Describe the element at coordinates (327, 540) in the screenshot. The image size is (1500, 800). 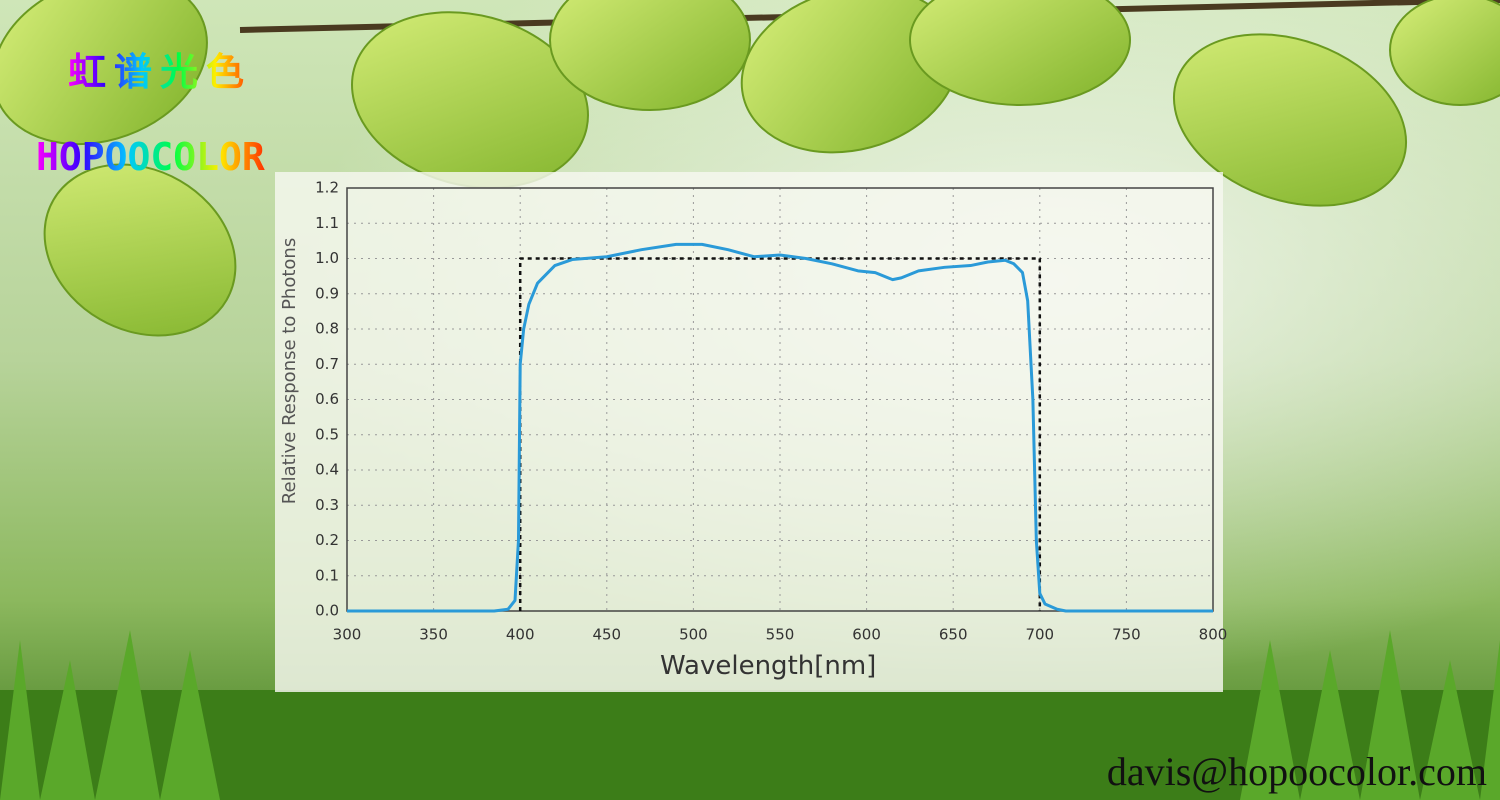
I see `y-tick-label: 0.2` at that location.